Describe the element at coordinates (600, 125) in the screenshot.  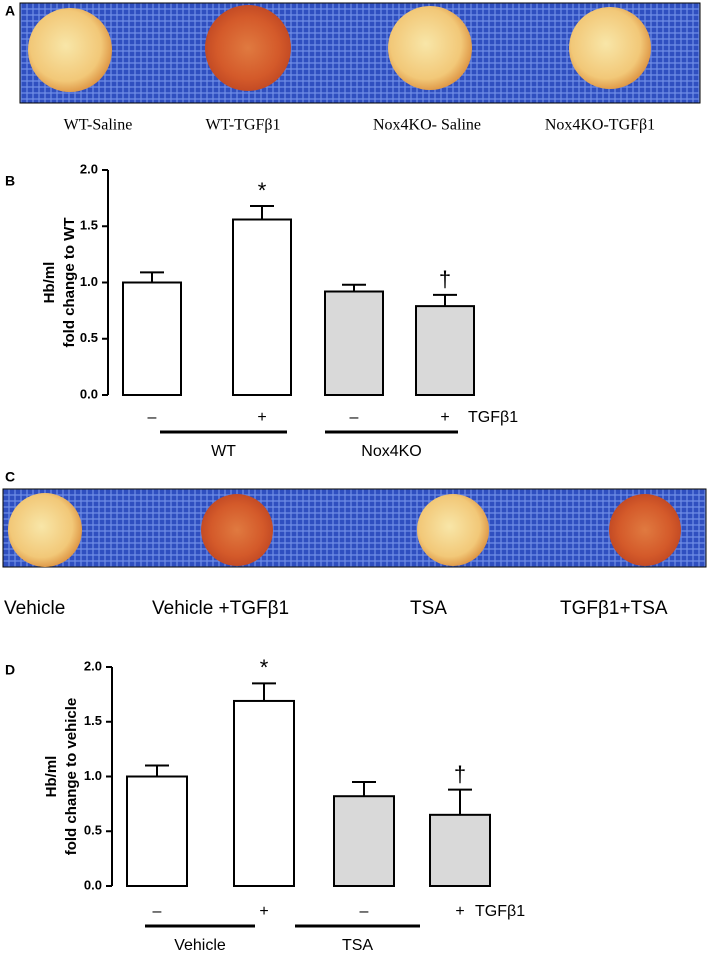
I see `photo-label: Nox4KO-TGFβ1` at that location.